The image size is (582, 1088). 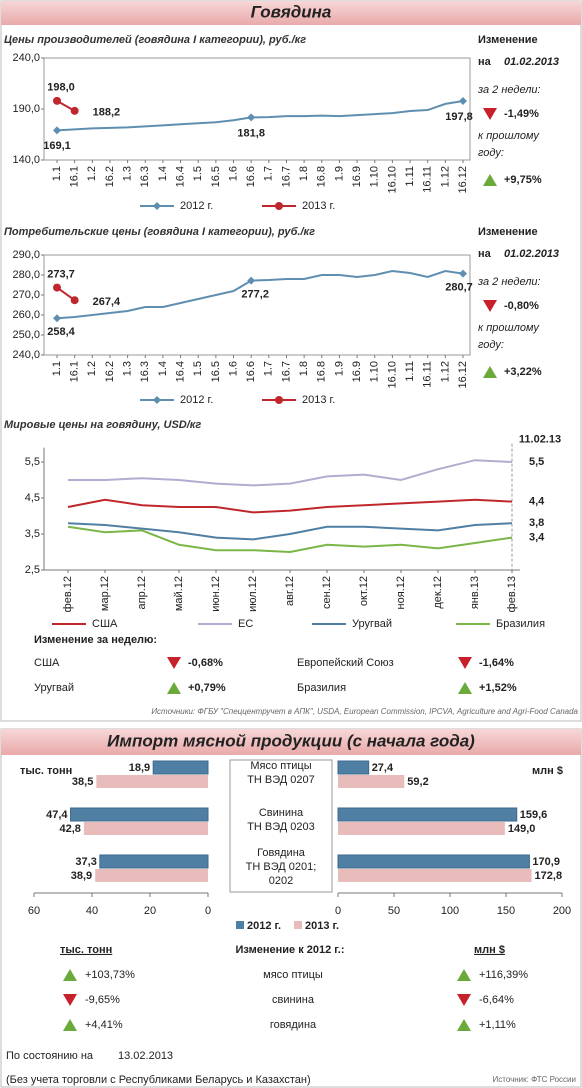 What do you see at coordinates (298, 925) in the screenshot?
I see `legend-swatch` at bounding box center [298, 925].